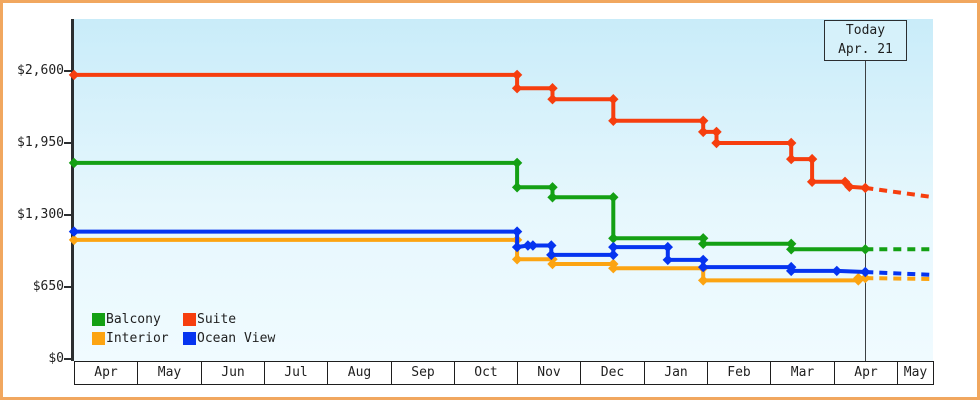  Describe the element at coordinates (56, 358) in the screenshot. I see `y-tick-label: $0` at that location.